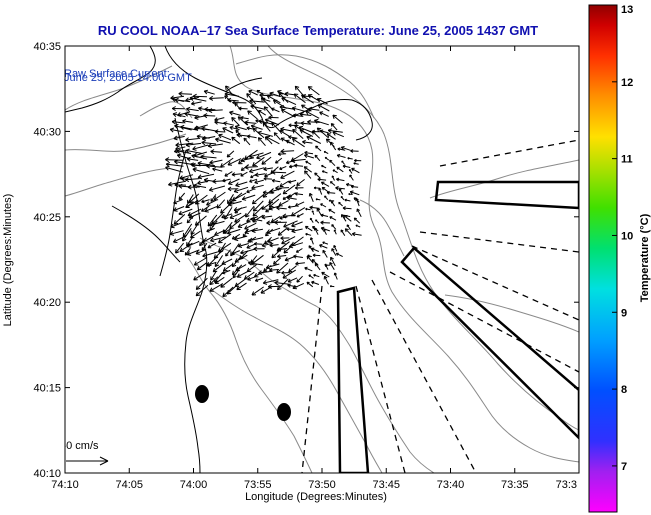 This screenshot has width=651, height=515. What do you see at coordinates (603, 258) in the screenshot?
I see `colorbar` at bounding box center [603, 258].